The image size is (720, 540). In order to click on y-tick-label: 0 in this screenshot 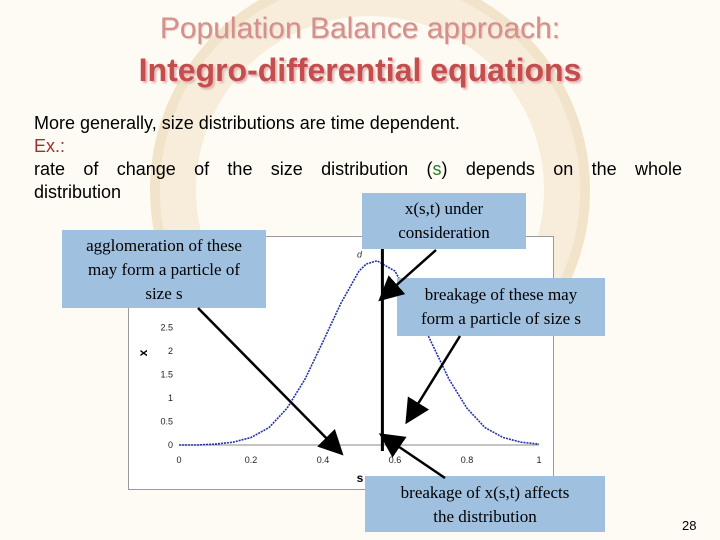, I will do `click(170, 445)`.